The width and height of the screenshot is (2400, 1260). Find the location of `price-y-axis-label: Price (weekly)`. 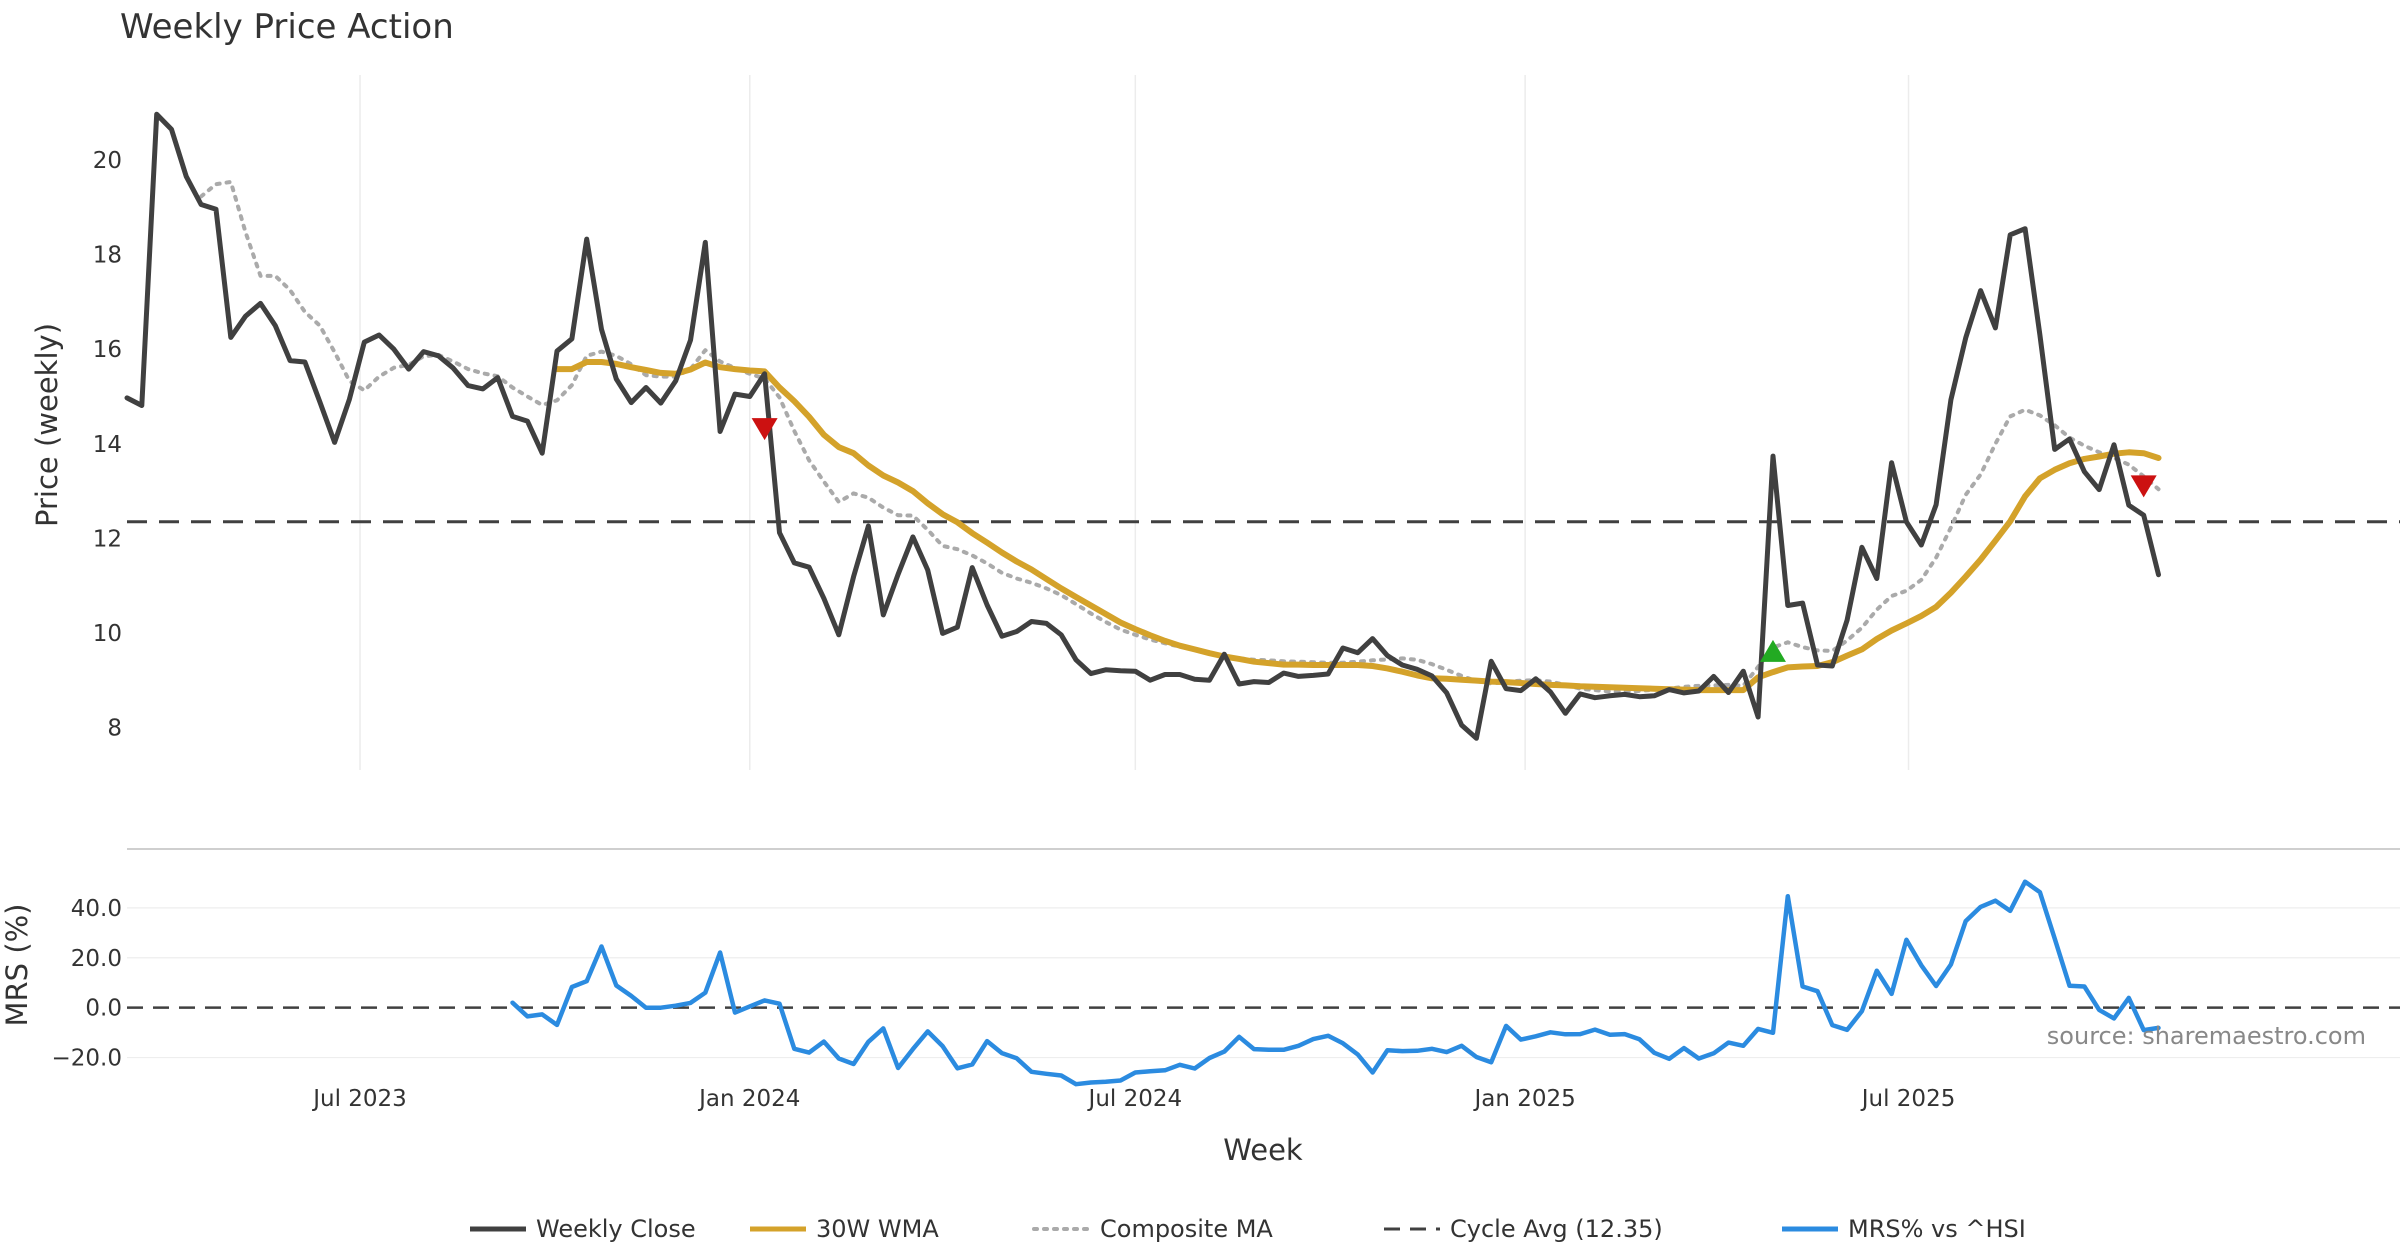

price-y-axis-label: Price (weekly) is located at coordinates (47, 425).